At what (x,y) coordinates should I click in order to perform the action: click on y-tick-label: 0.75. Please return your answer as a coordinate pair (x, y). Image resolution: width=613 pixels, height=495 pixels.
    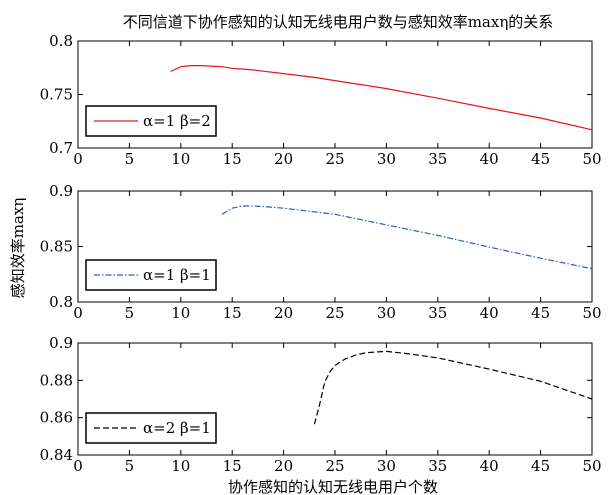
    Looking at the image, I should click on (56, 95).